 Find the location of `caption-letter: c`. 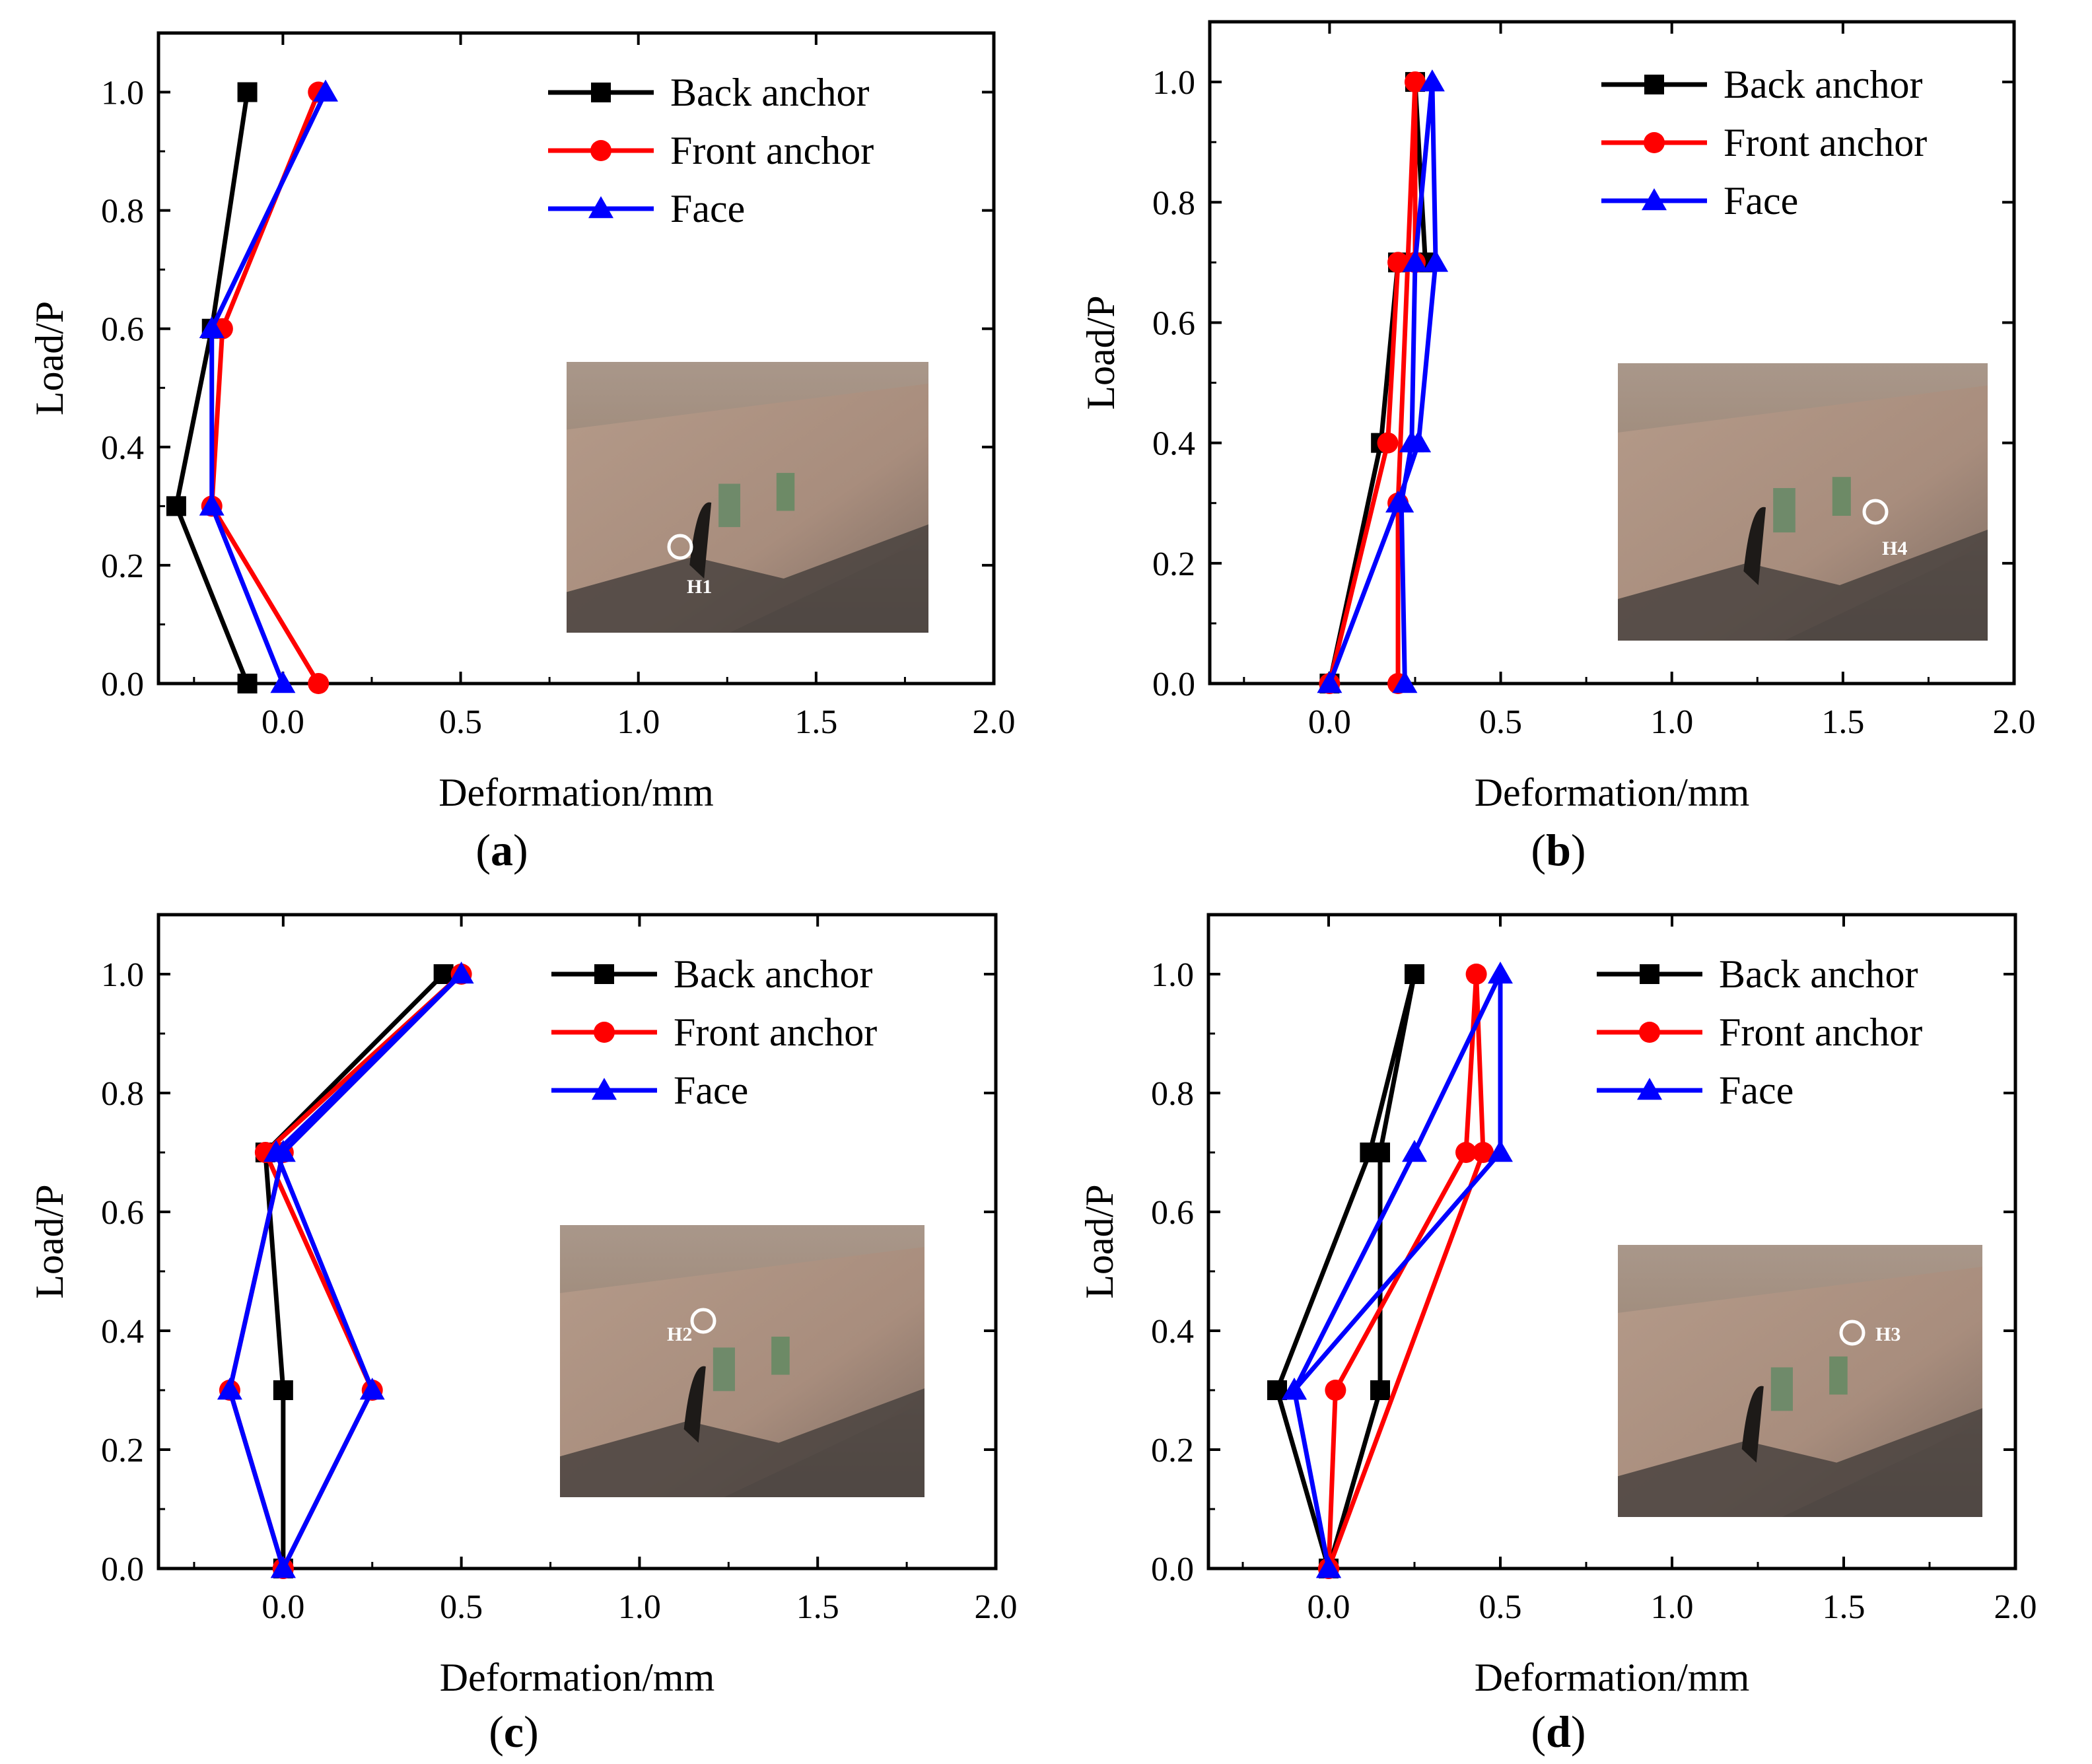

caption-letter: c is located at coordinates (514, 1732).